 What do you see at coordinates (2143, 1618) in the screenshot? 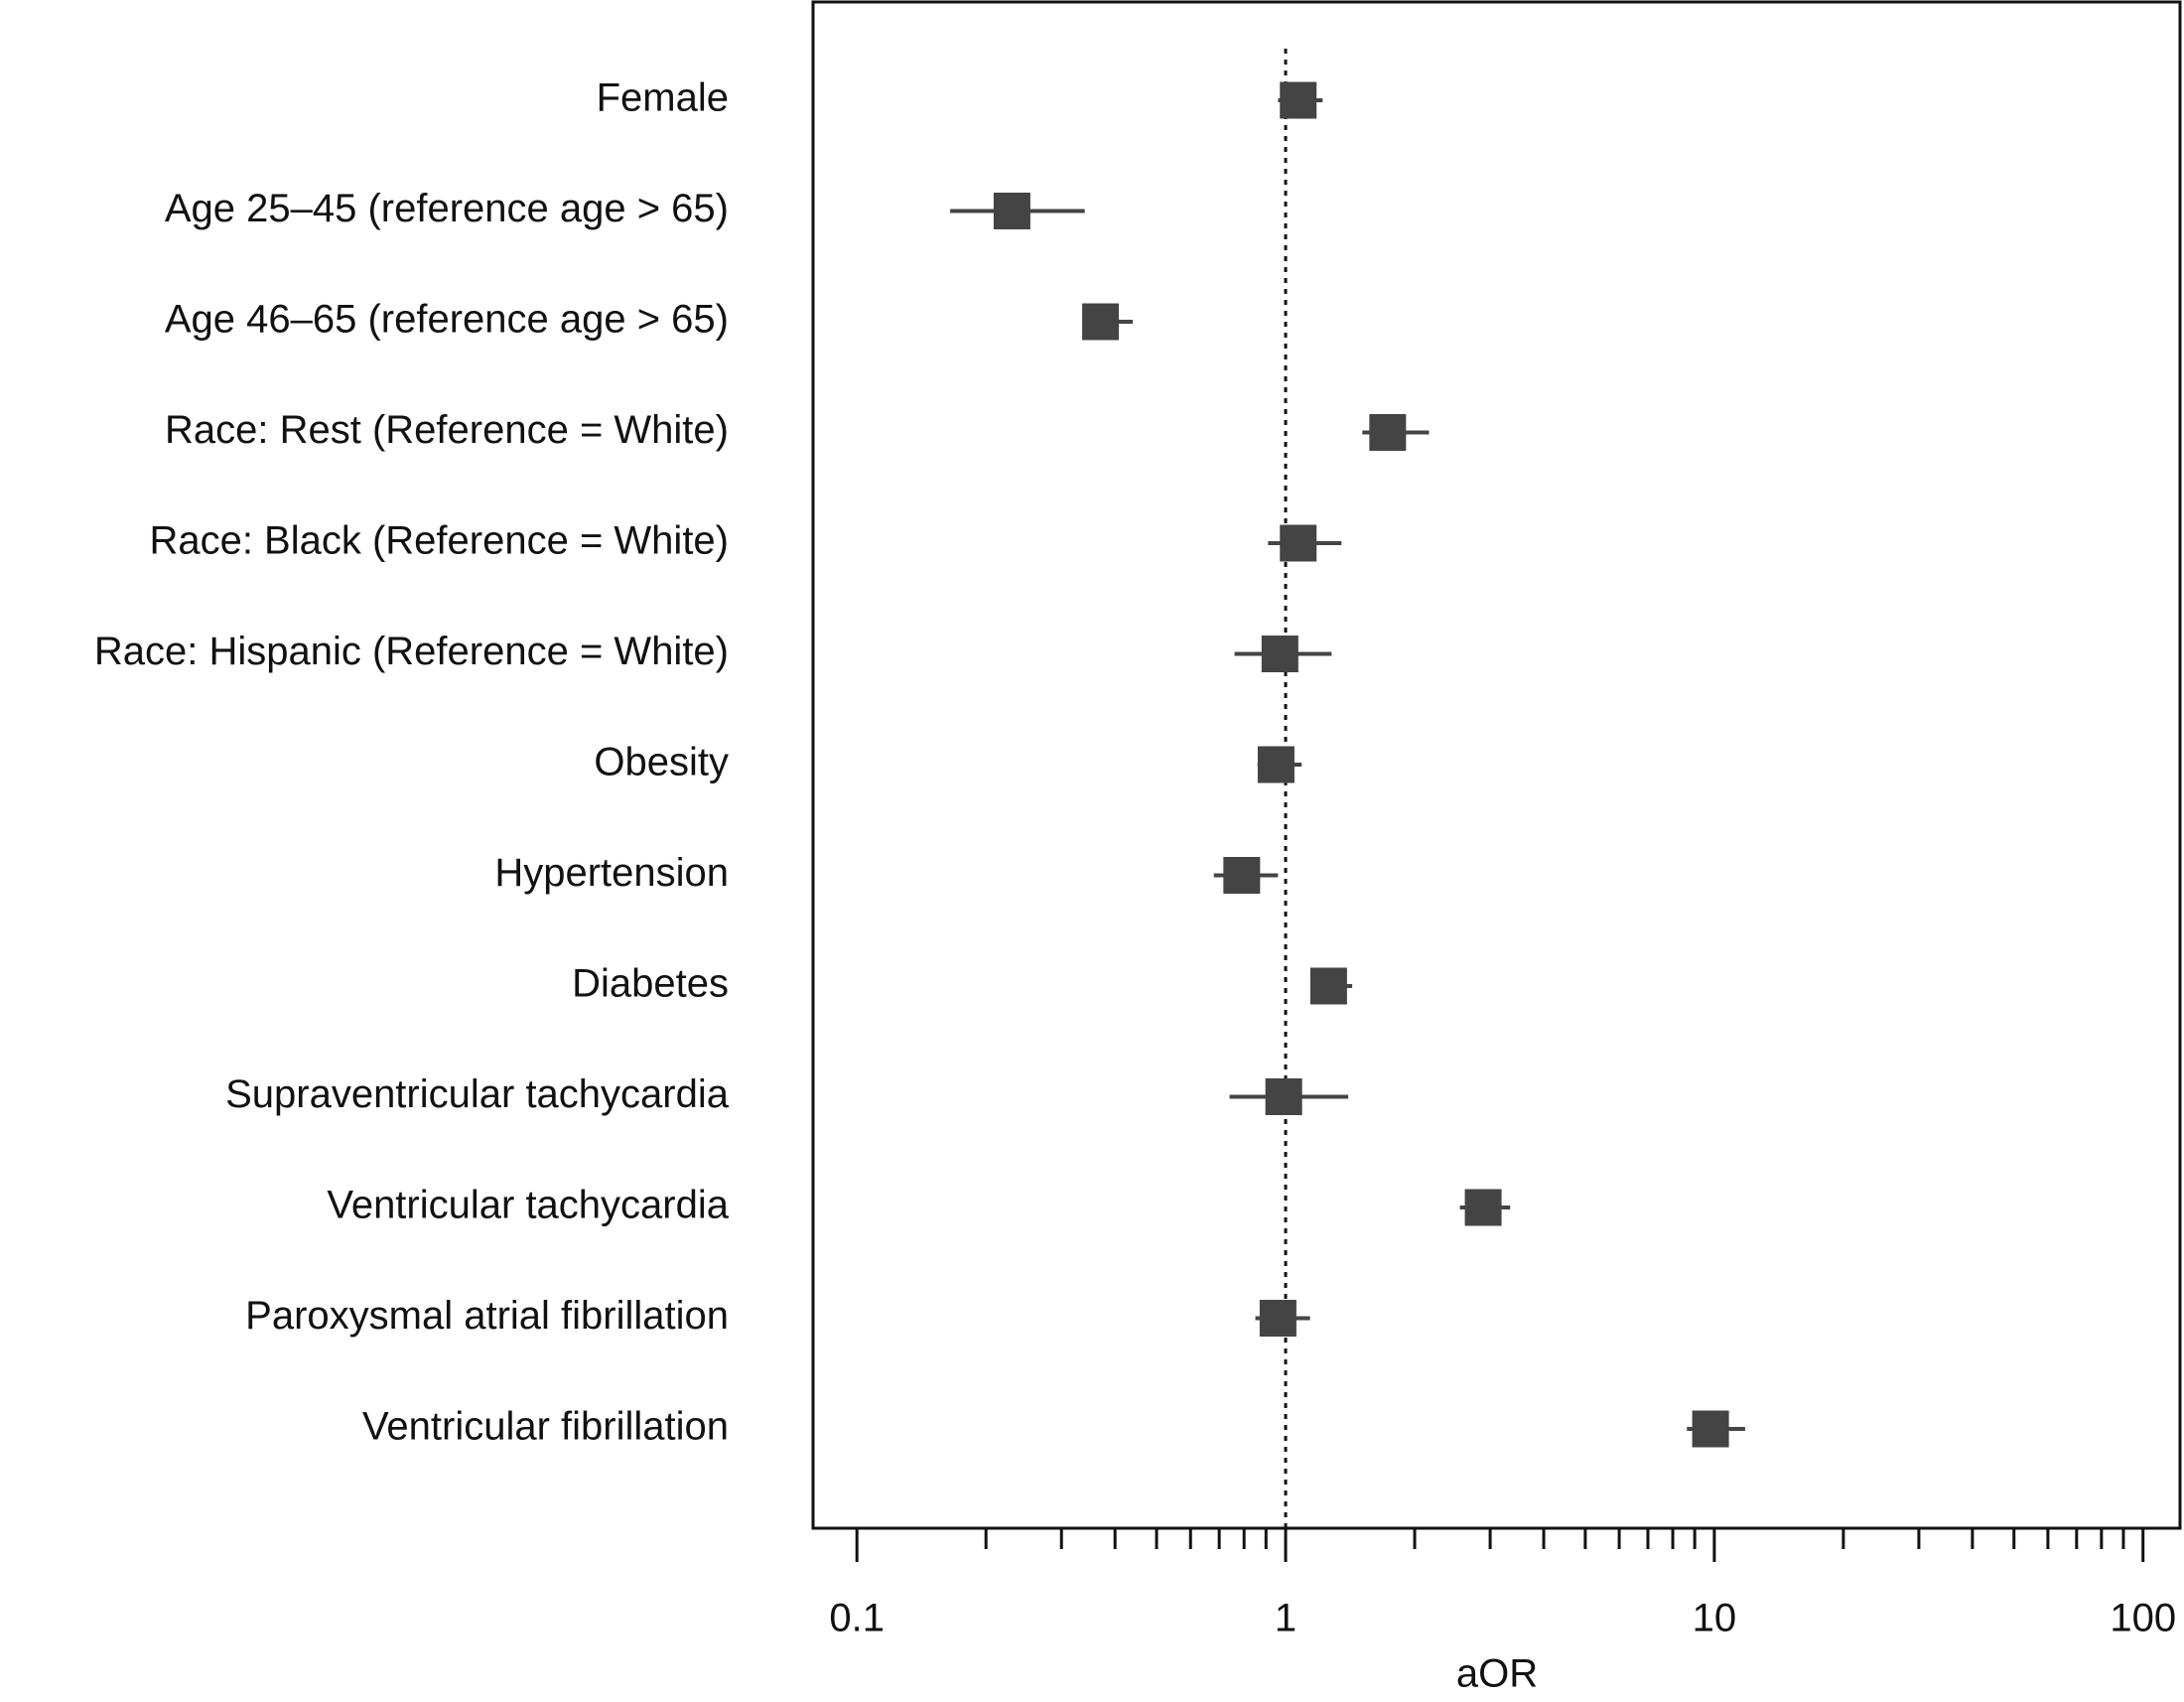
I see `x-tick-label: 100` at bounding box center [2143, 1618].